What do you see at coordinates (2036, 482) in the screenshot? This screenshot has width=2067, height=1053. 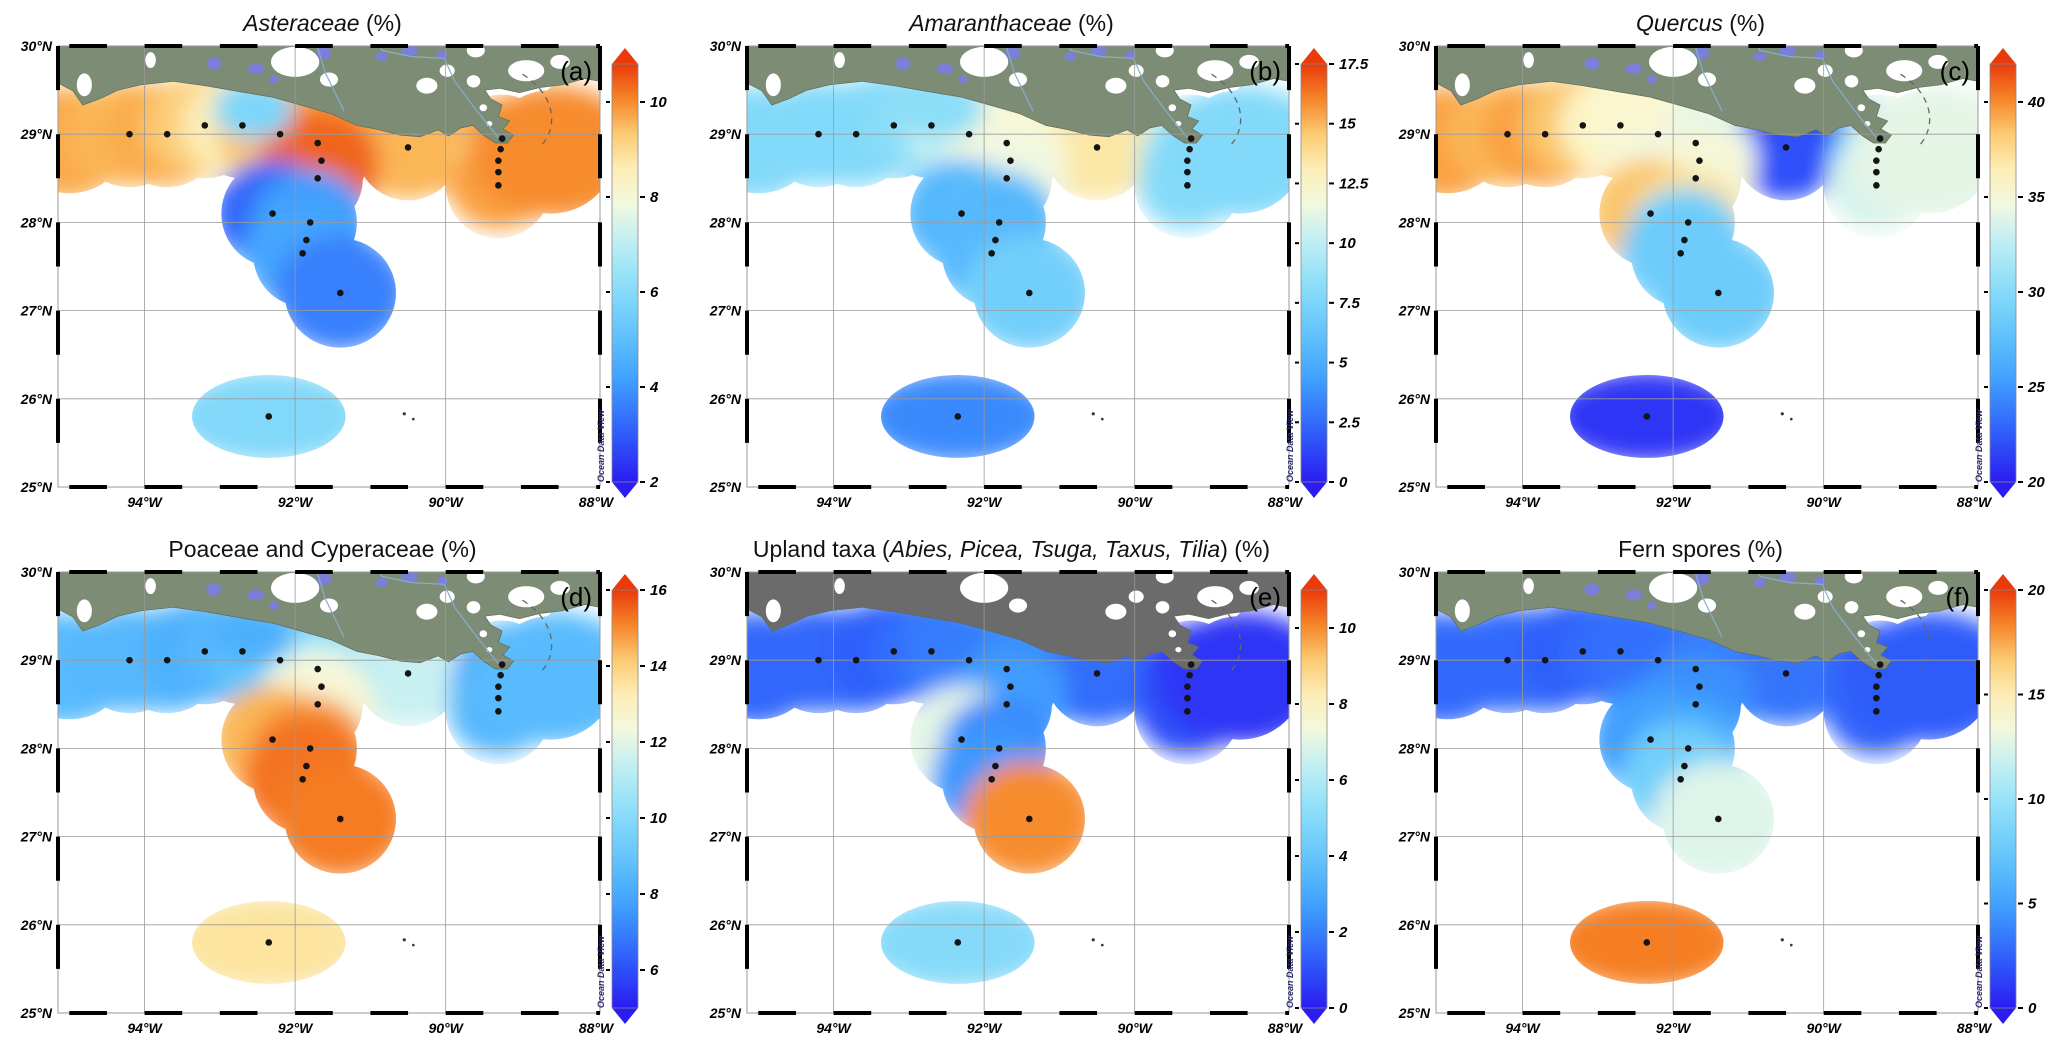 I see `colorbar-tick-label: 20` at bounding box center [2036, 482].